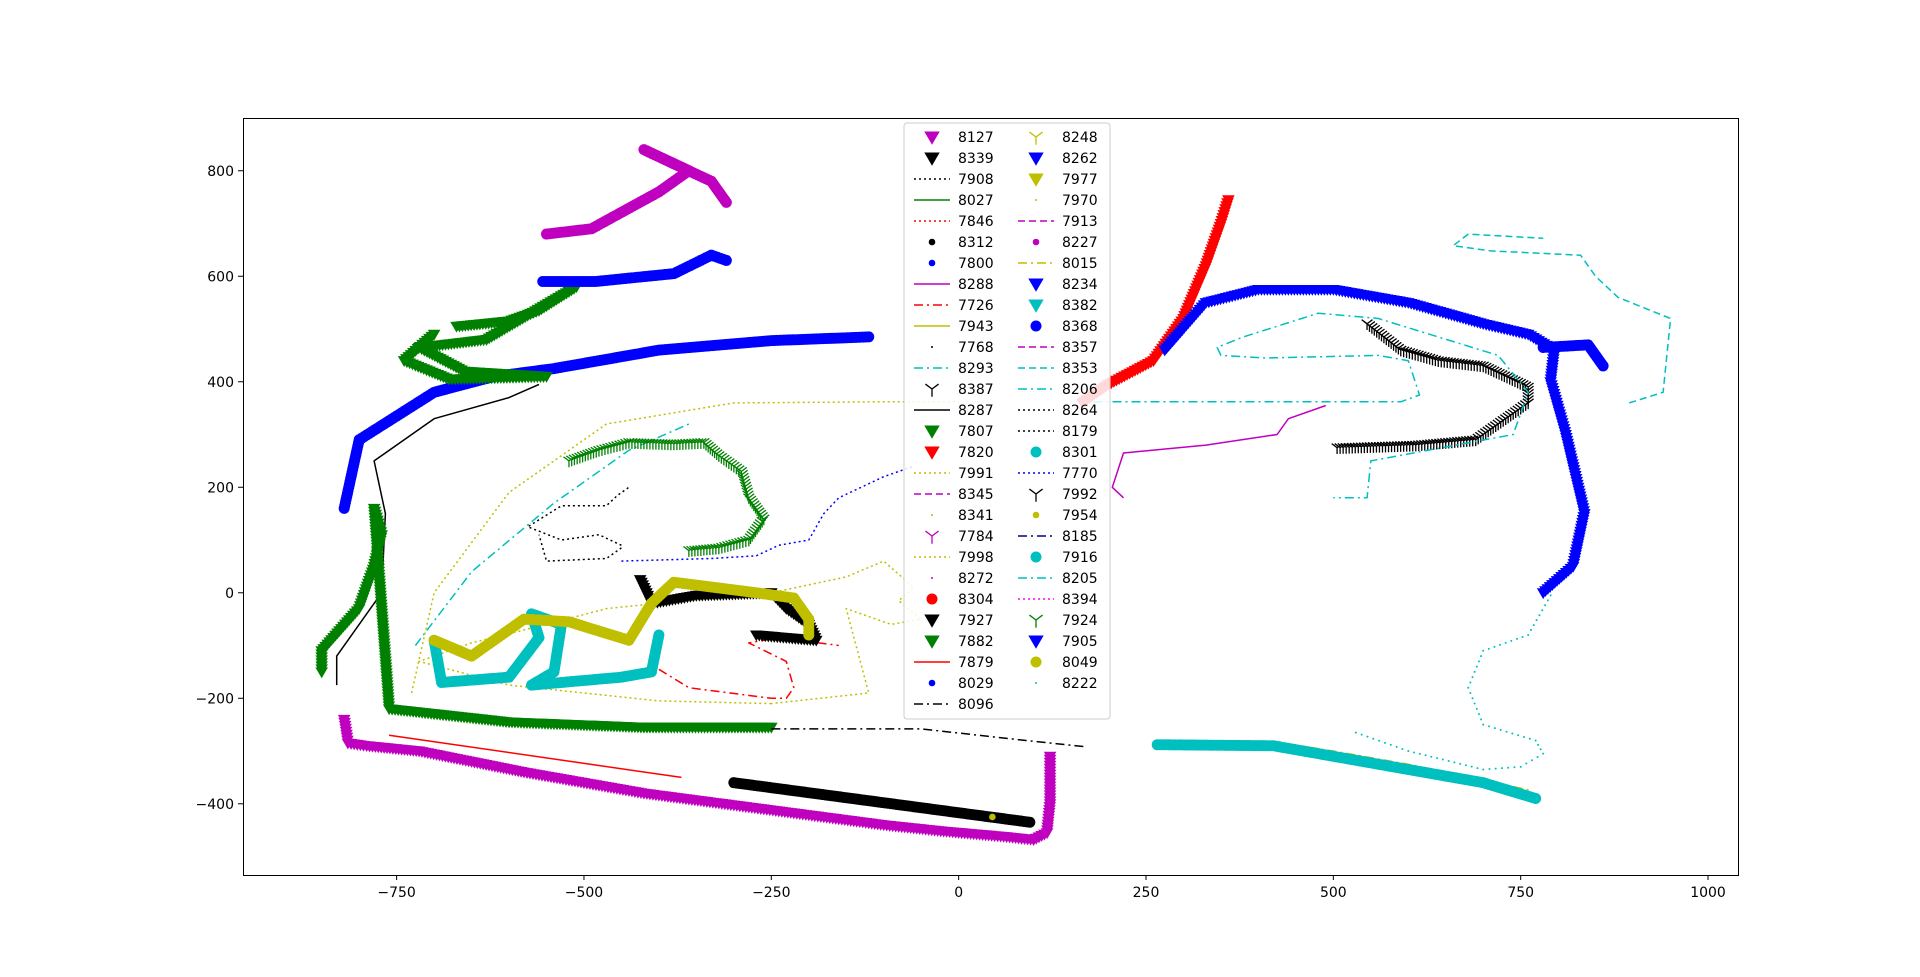 Image resolution: width=1920 pixels, height=977 pixels. I want to click on legend-label: 7846, so click(976, 222).